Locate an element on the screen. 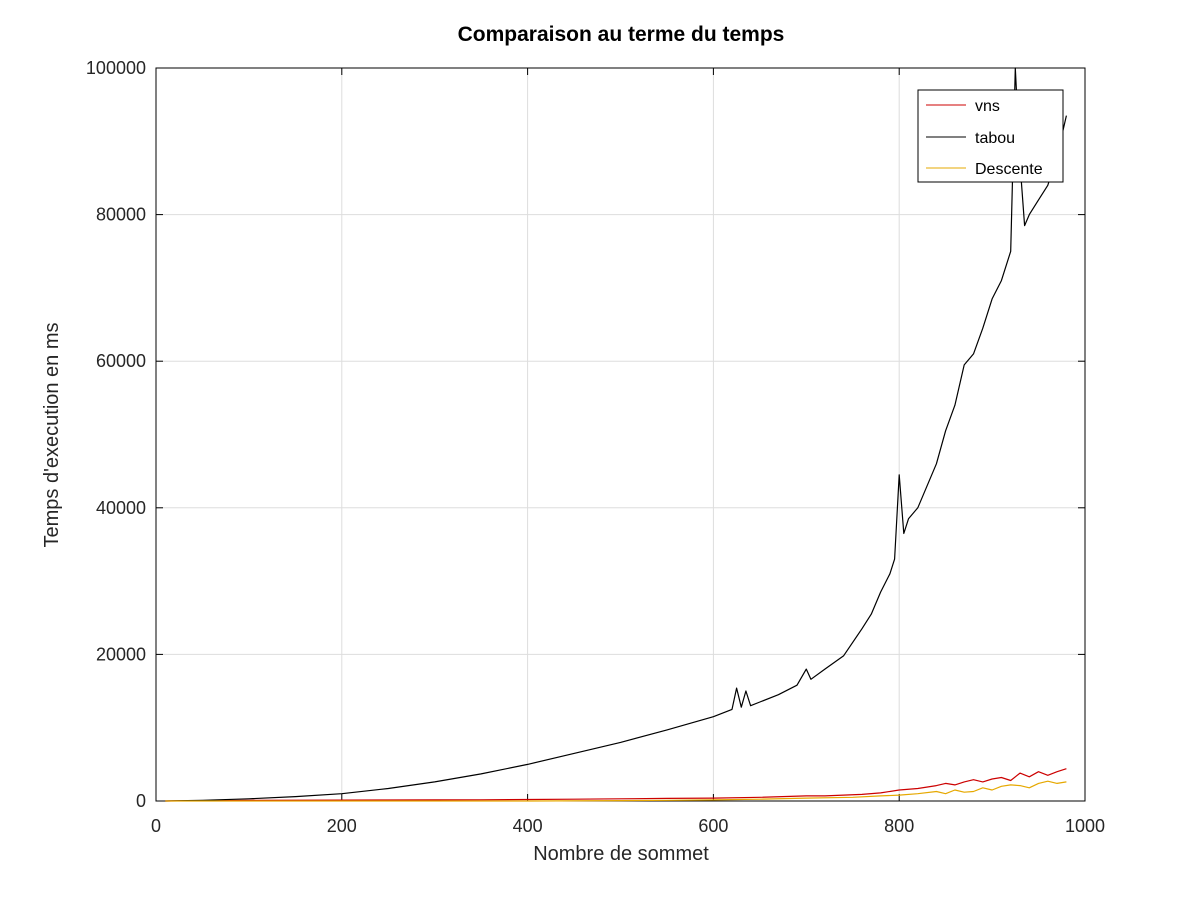 The height and width of the screenshot is (905, 1200). x-tick-label: 800 is located at coordinates (899, 826).